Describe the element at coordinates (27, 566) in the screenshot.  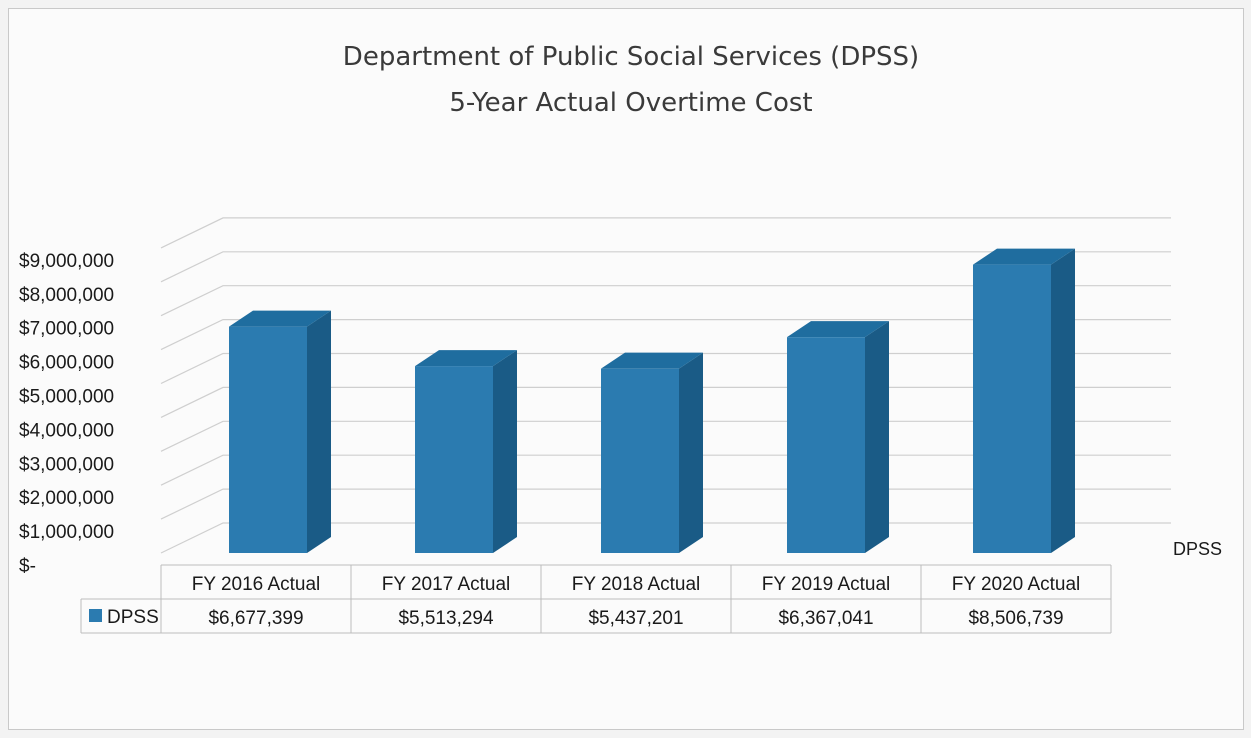
I see `y-tick-label: $-` at that location.